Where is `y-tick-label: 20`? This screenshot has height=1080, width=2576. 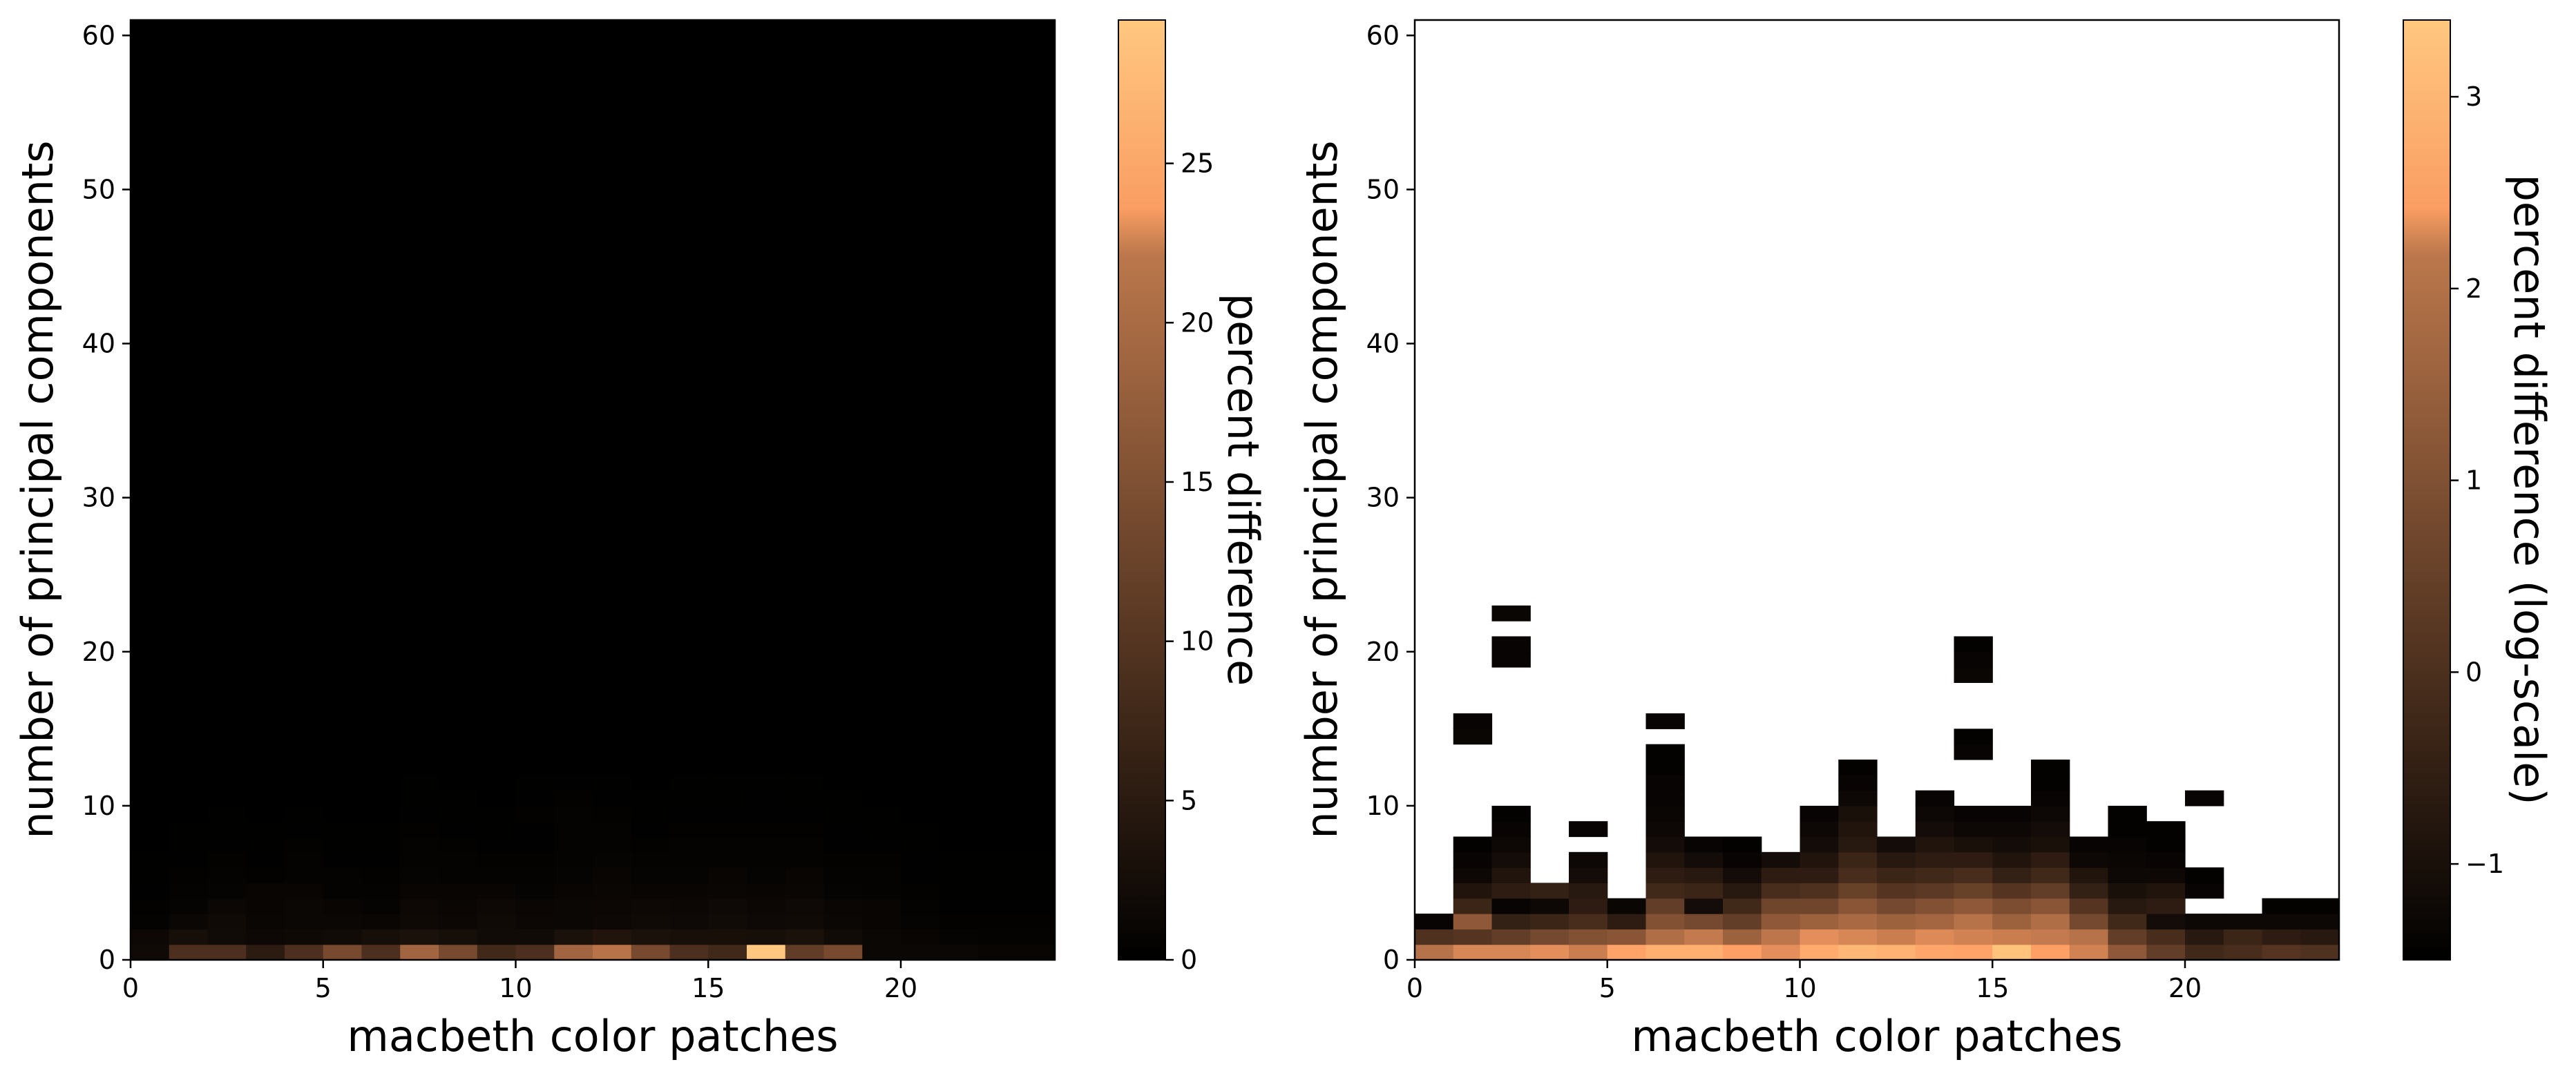 y-tick-label: 20 is located at coordinates (1383, 652).